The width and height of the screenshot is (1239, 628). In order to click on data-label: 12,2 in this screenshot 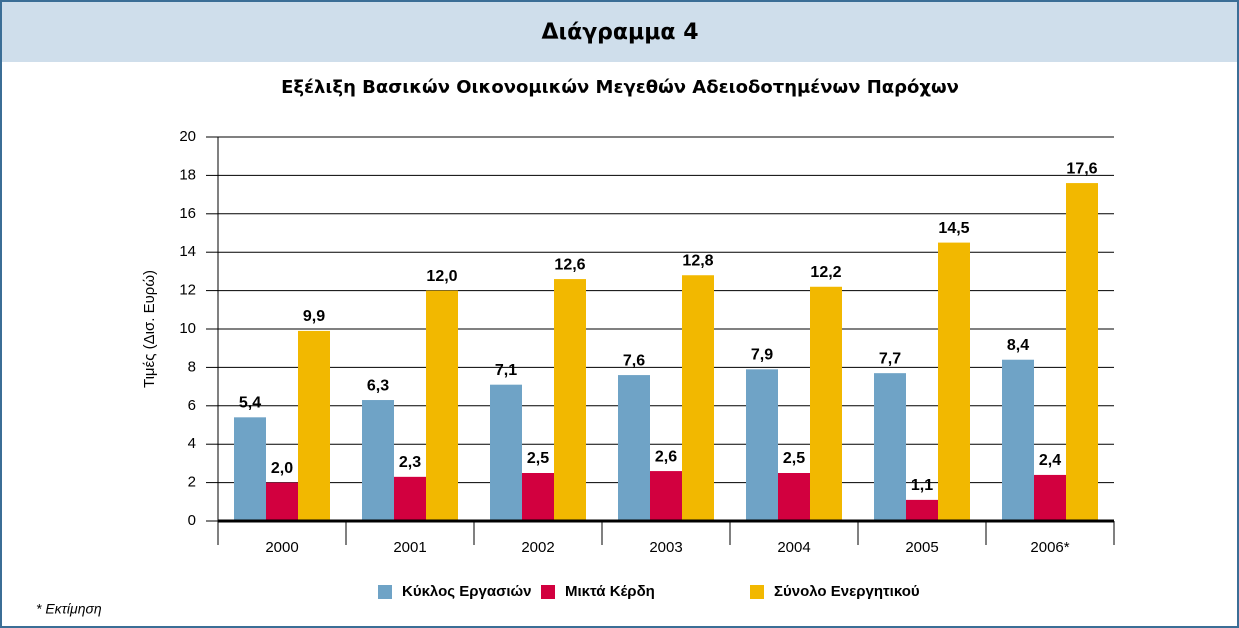, I will do `click(825, 272)`.